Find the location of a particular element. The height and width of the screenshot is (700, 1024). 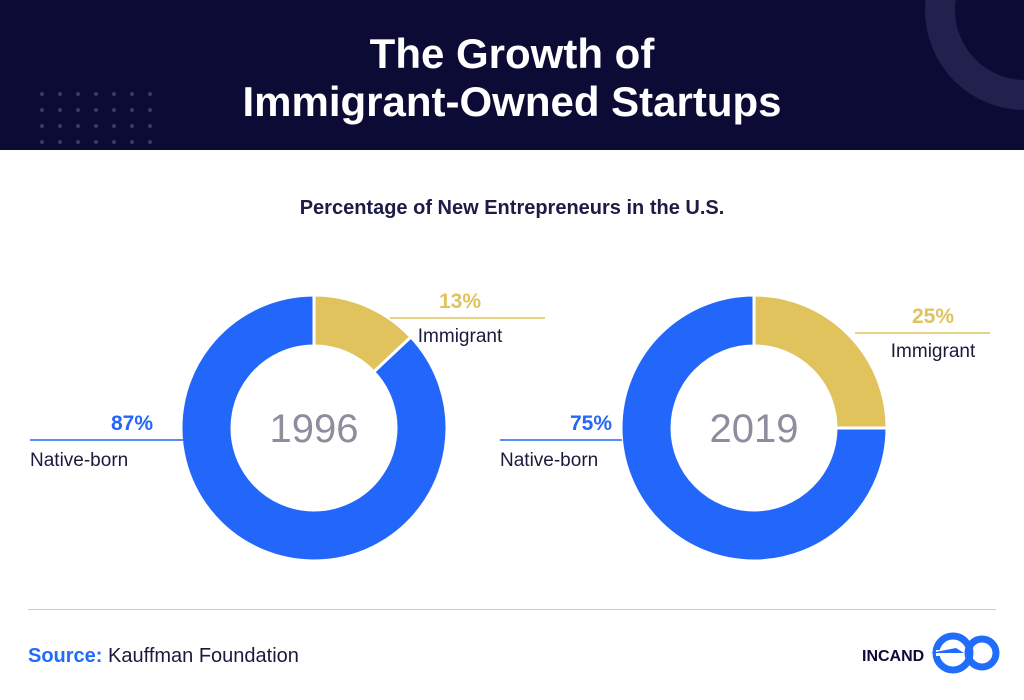

source-line: Source: Kauffman Foundation is located at coordinates (163, 656).